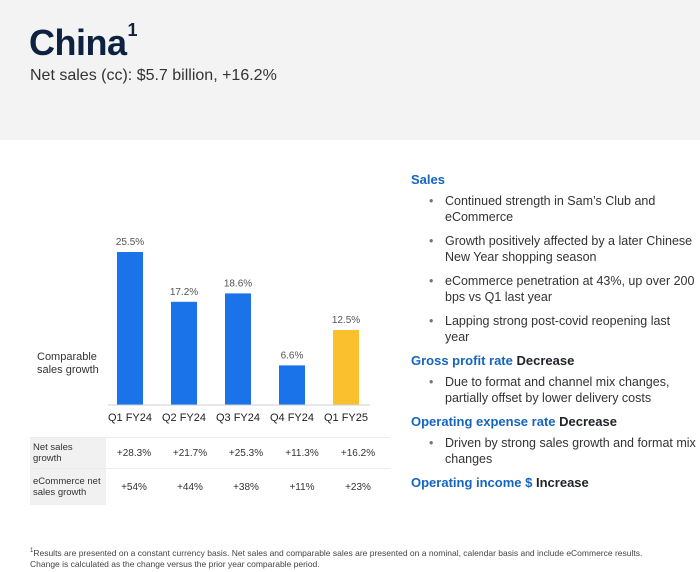  I want to click on bar-q1-fy24, so click(130, 328).